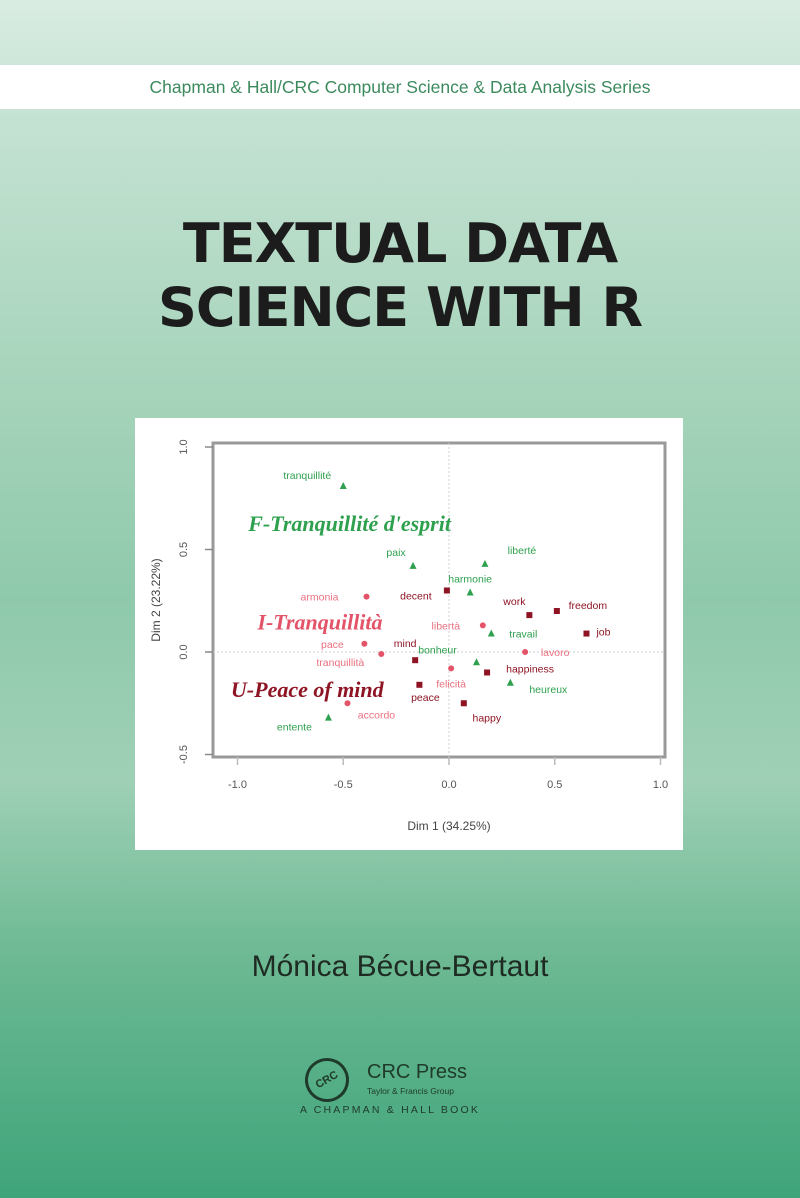 Image resolution: width=800 pixels, height=1198 pixels. Describe the element at coordinates (555, 653) in the screenshot. I see `point-label: lavoro` at that location.